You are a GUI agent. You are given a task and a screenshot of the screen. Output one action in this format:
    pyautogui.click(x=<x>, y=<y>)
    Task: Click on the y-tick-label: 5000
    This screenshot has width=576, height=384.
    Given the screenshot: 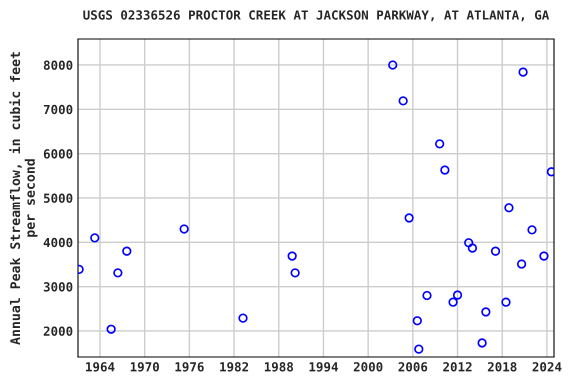 What is the action you would take?
    pyautogui.click(x=58, y=198)
    